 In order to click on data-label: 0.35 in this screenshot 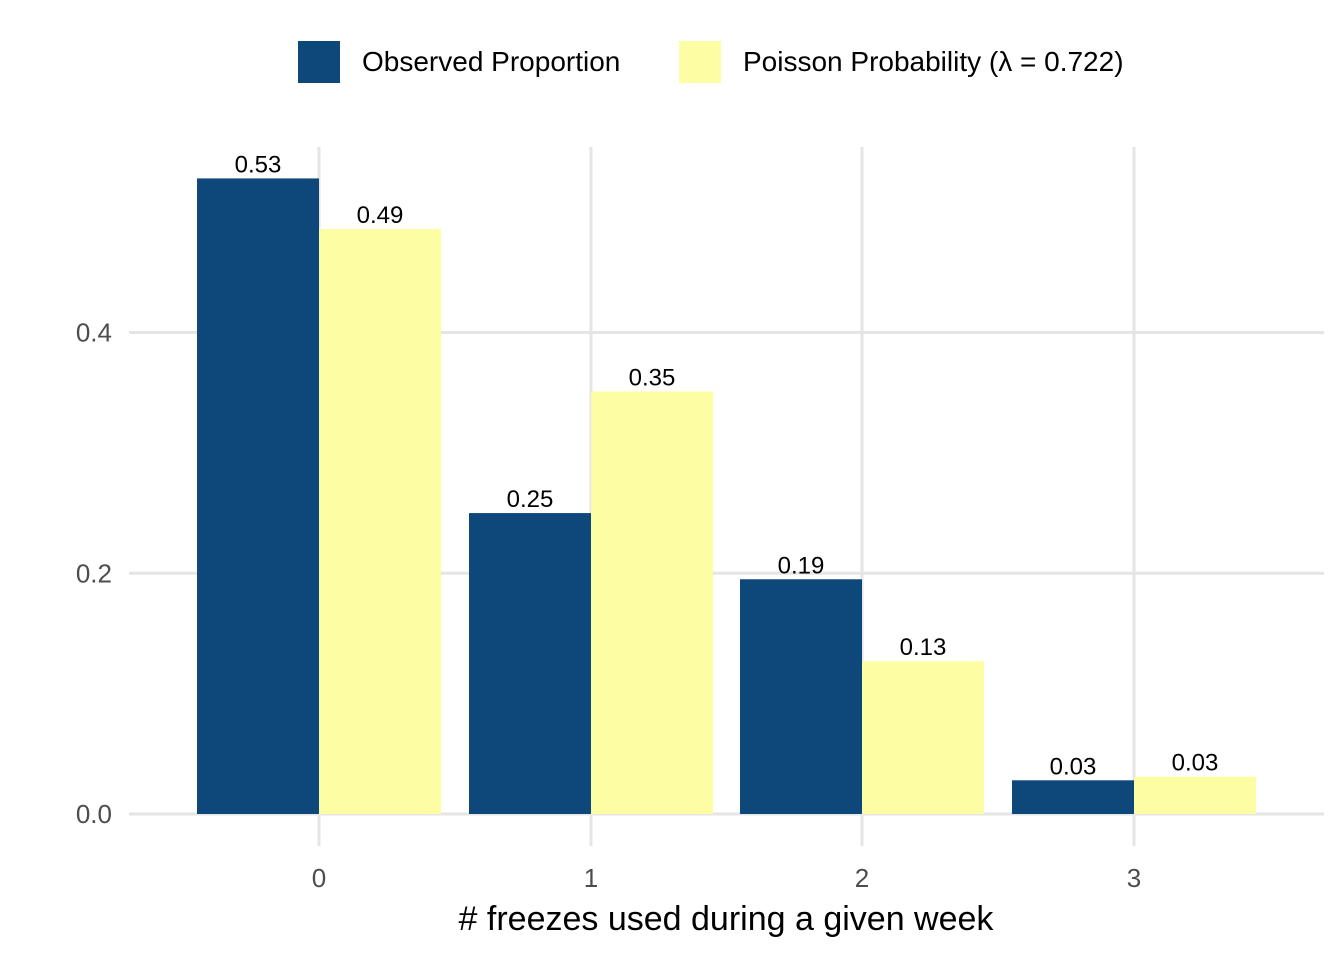, I will do `click(652, 377)`.